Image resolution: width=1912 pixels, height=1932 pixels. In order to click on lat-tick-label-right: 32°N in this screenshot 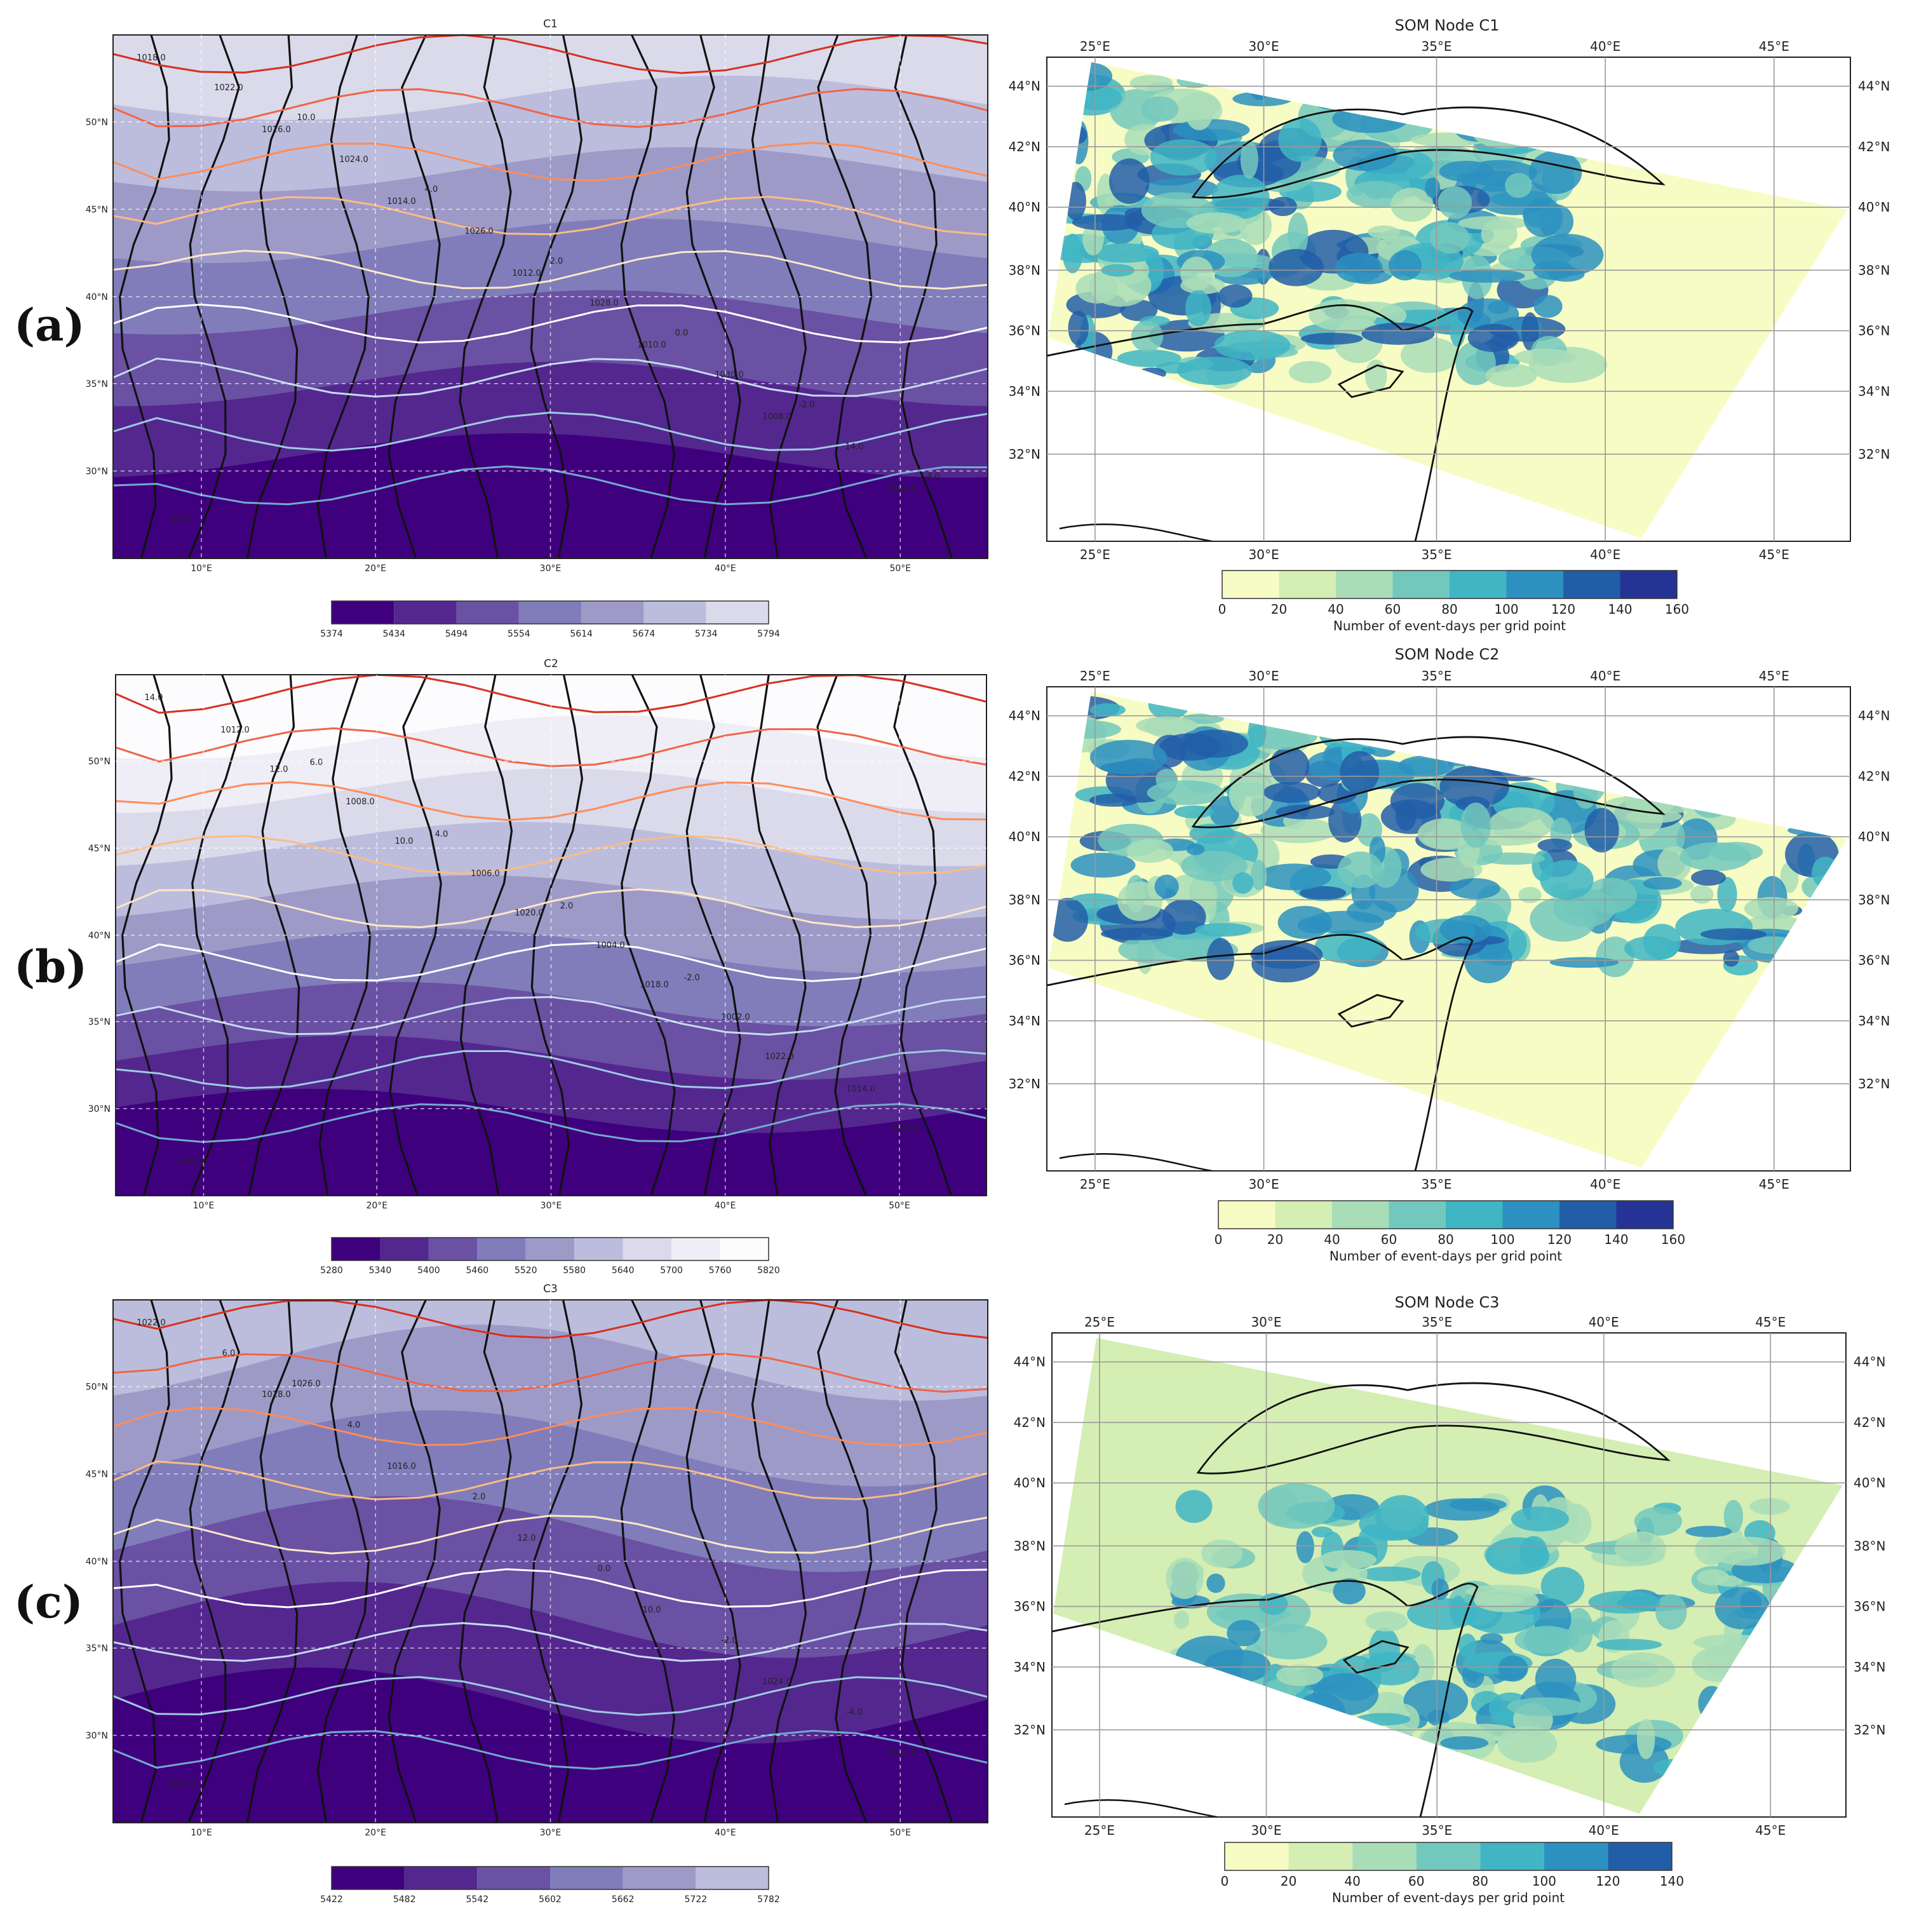, I will do `click(1874, 454)`.